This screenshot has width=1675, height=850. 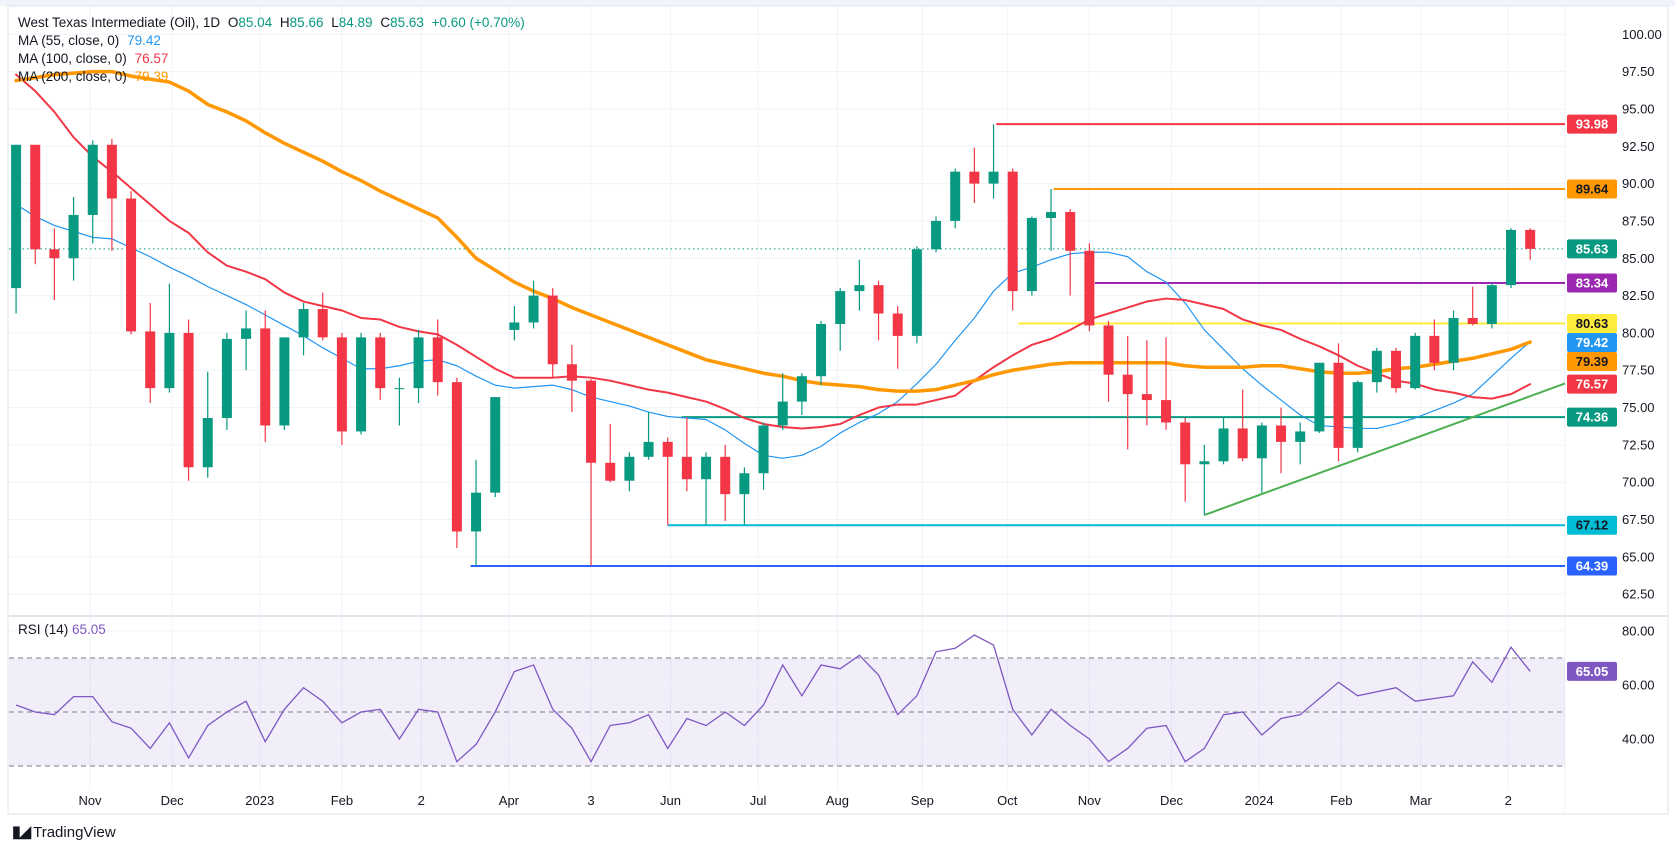 What do you see at coordinates (1385, 449) in the screenshot?
I see `trendline` at bounding box center [1385, 449].